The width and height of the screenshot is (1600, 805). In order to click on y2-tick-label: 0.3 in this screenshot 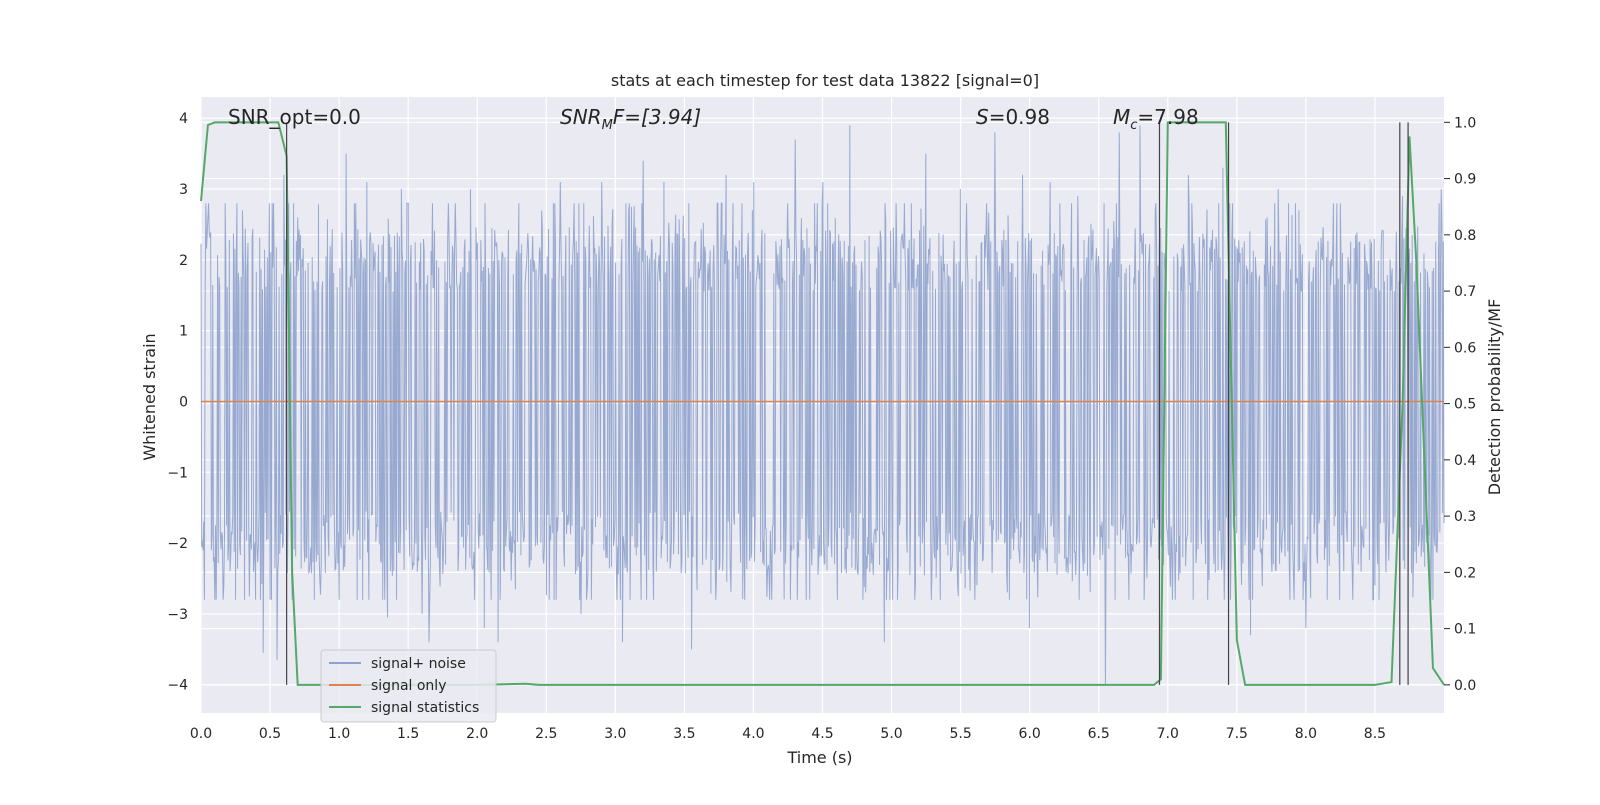, I will do `click(1465, 517)`.